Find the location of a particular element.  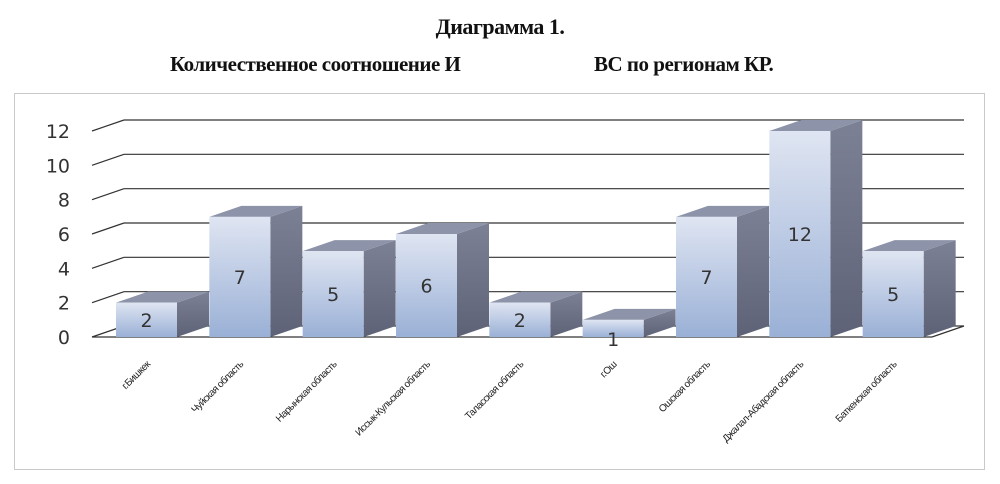

x-tick-label: г.Ош is located at coordinates (608, 369).